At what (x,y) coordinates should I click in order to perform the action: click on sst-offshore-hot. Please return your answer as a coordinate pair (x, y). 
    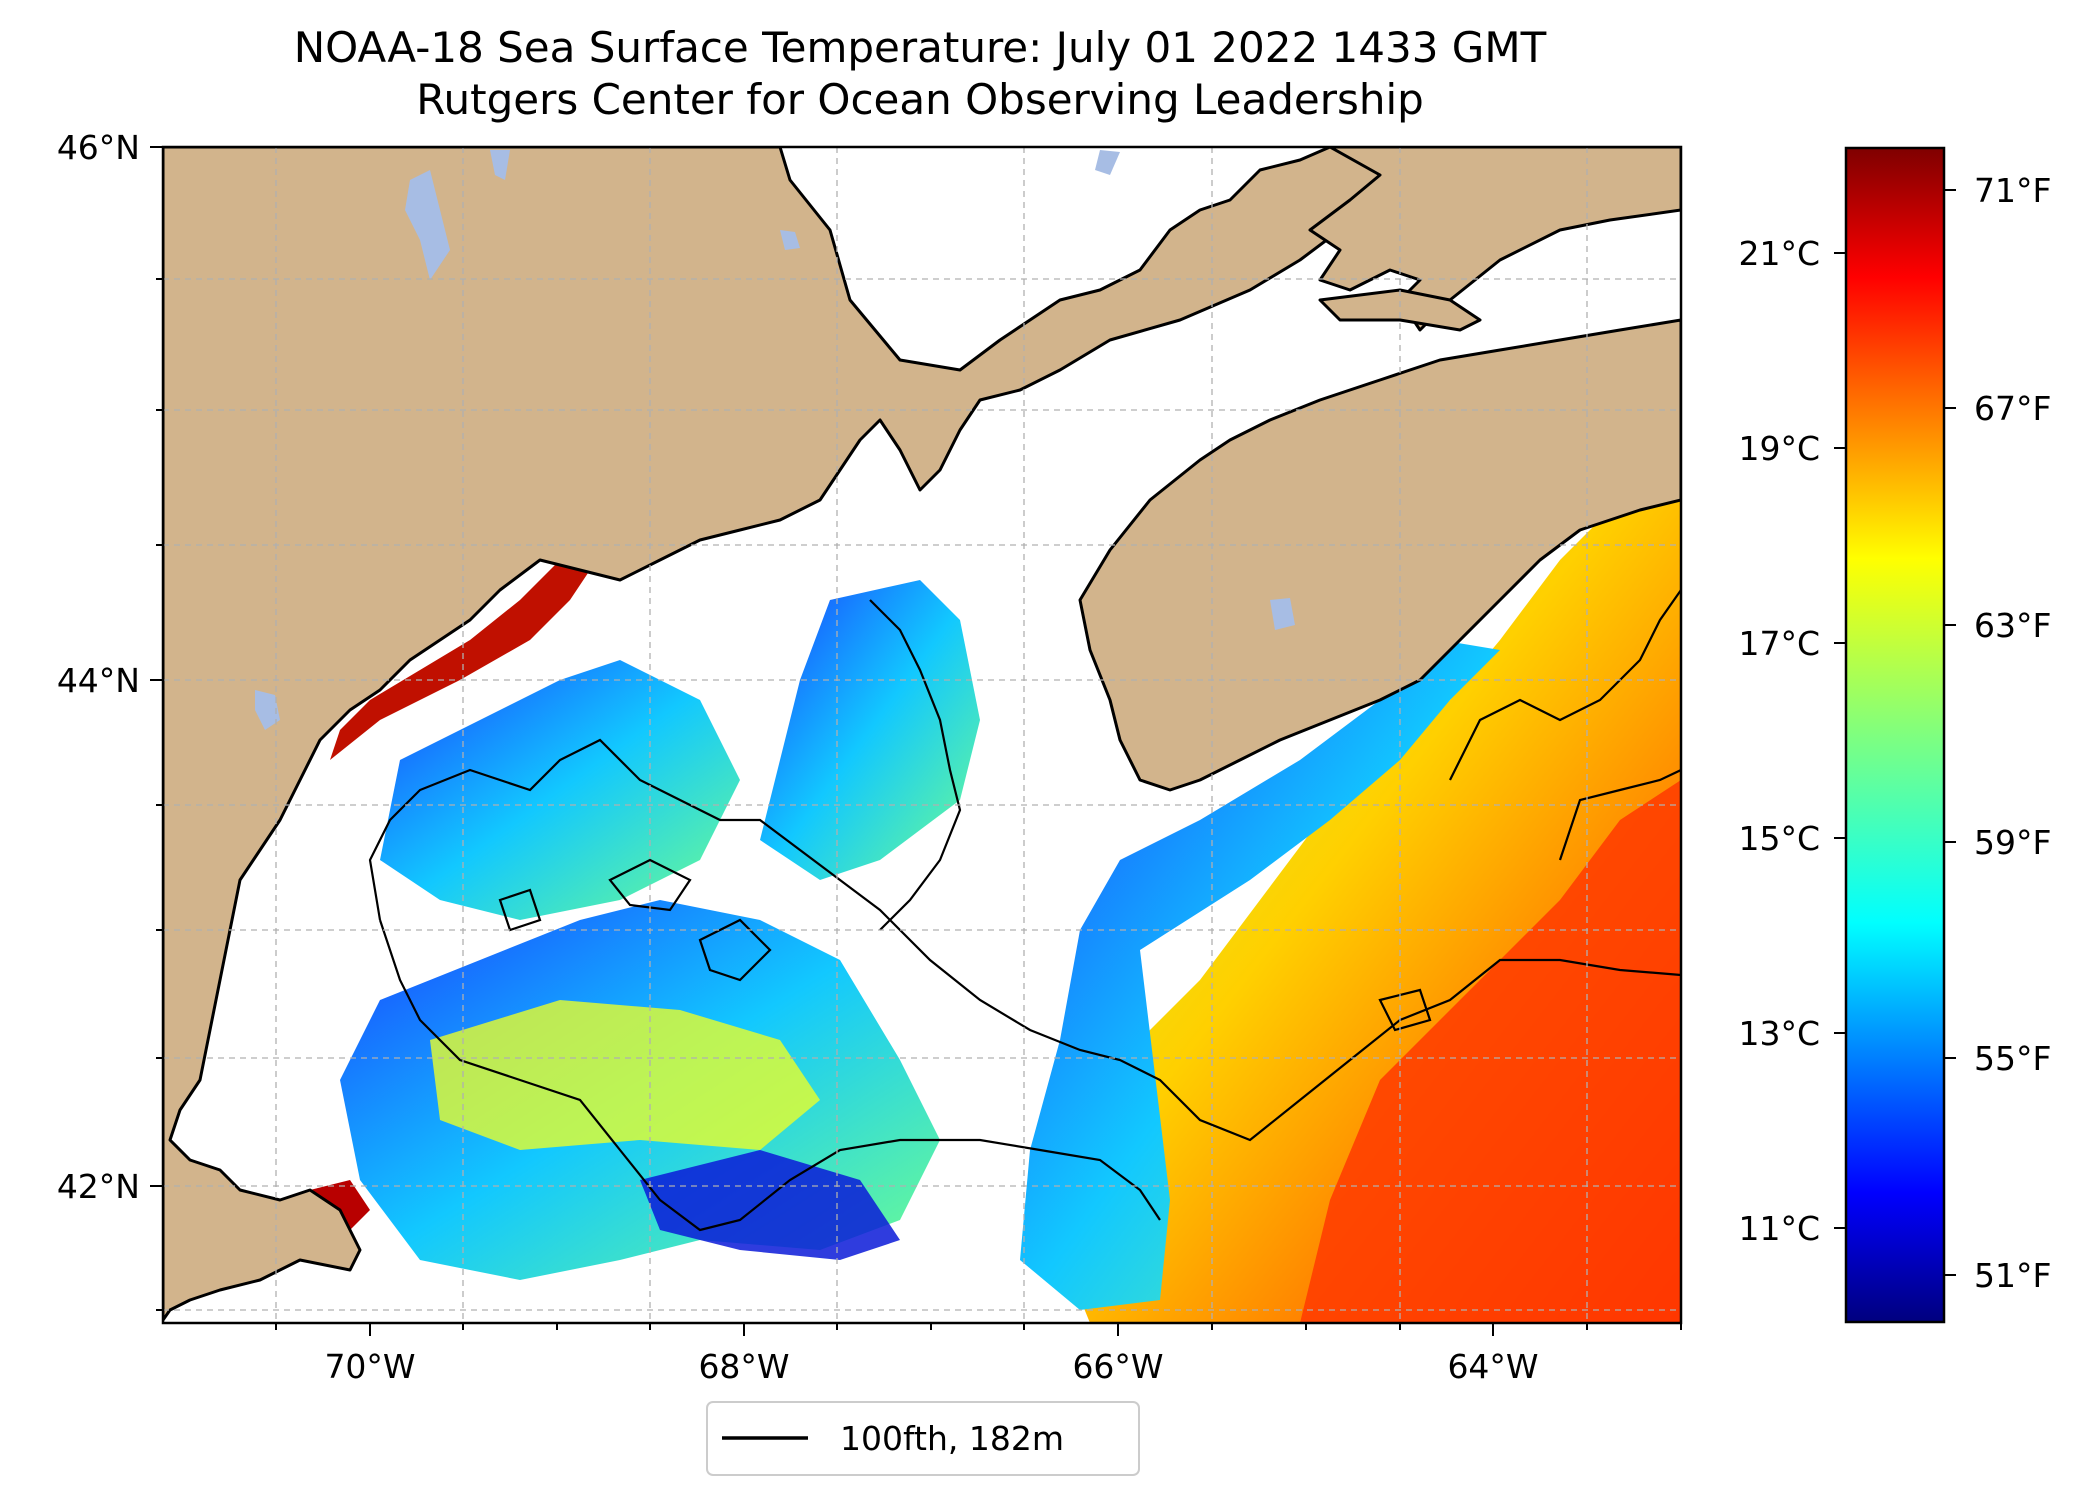
    Looking at the image, I should click on (1490, 1051).